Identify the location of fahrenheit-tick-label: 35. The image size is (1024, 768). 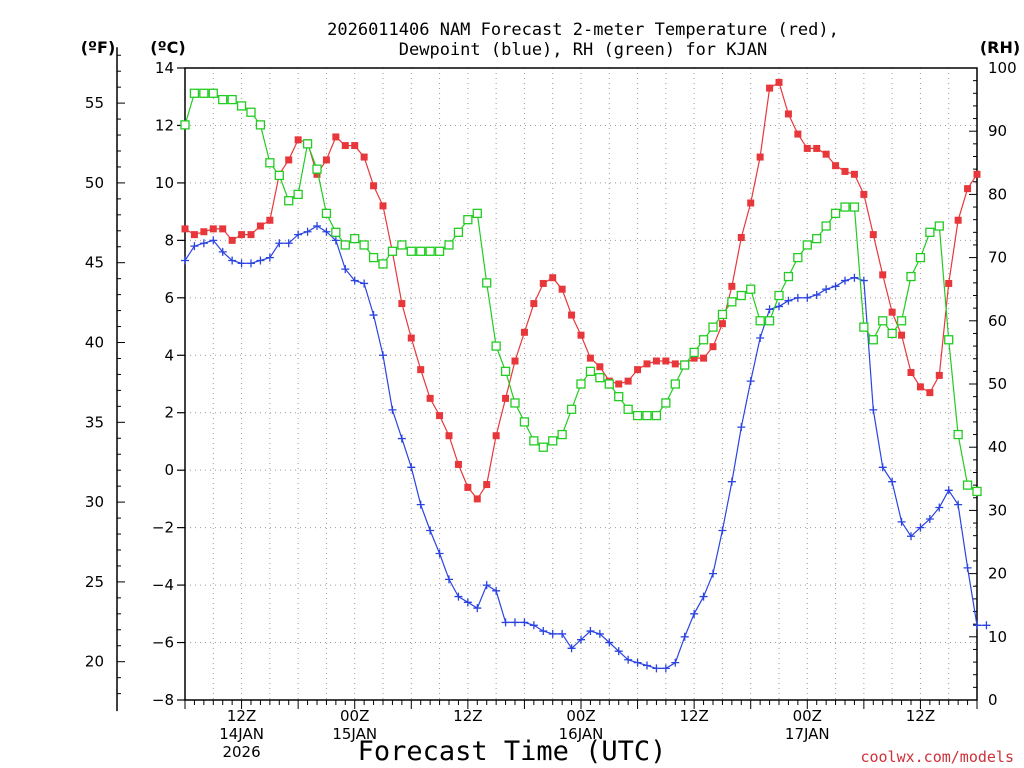
(94, 422).